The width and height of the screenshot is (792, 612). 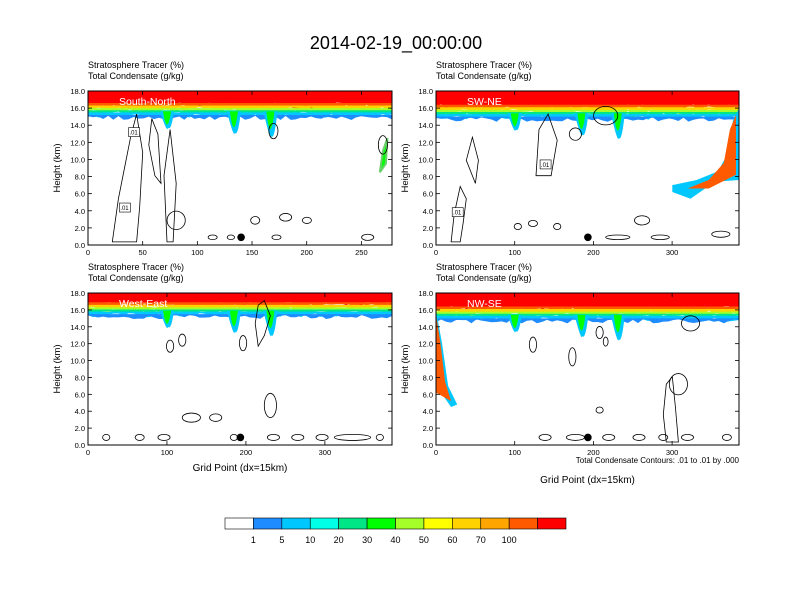 What do you see at coordinates (143, 252) in the screenshot?
I see `x-tick-label: 50` at bounding box center [143, 252].